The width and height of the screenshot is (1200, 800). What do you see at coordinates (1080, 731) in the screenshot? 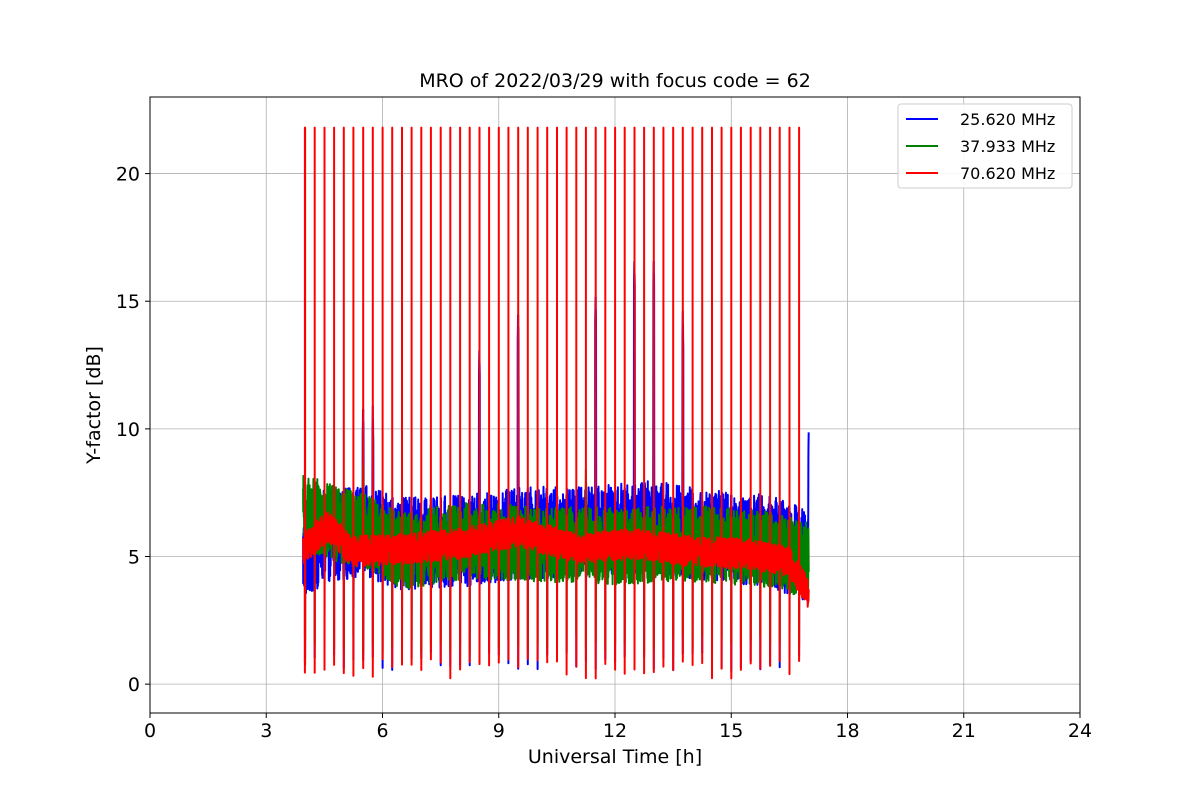
I see `x-tick-label: 24` at bounding box center [1080, 731].